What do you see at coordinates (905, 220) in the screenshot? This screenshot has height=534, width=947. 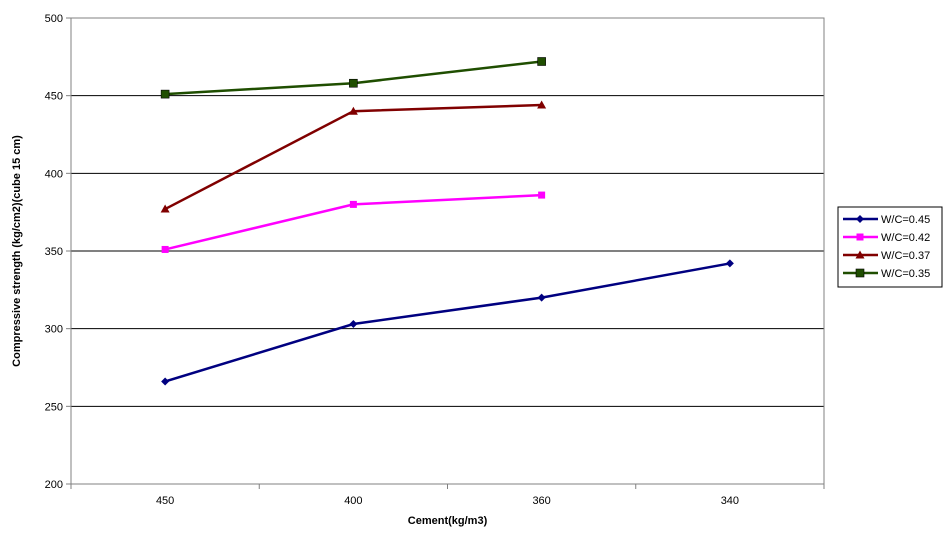 I see `legend-label: W/C=0.45` at bounding box center [905, 220].